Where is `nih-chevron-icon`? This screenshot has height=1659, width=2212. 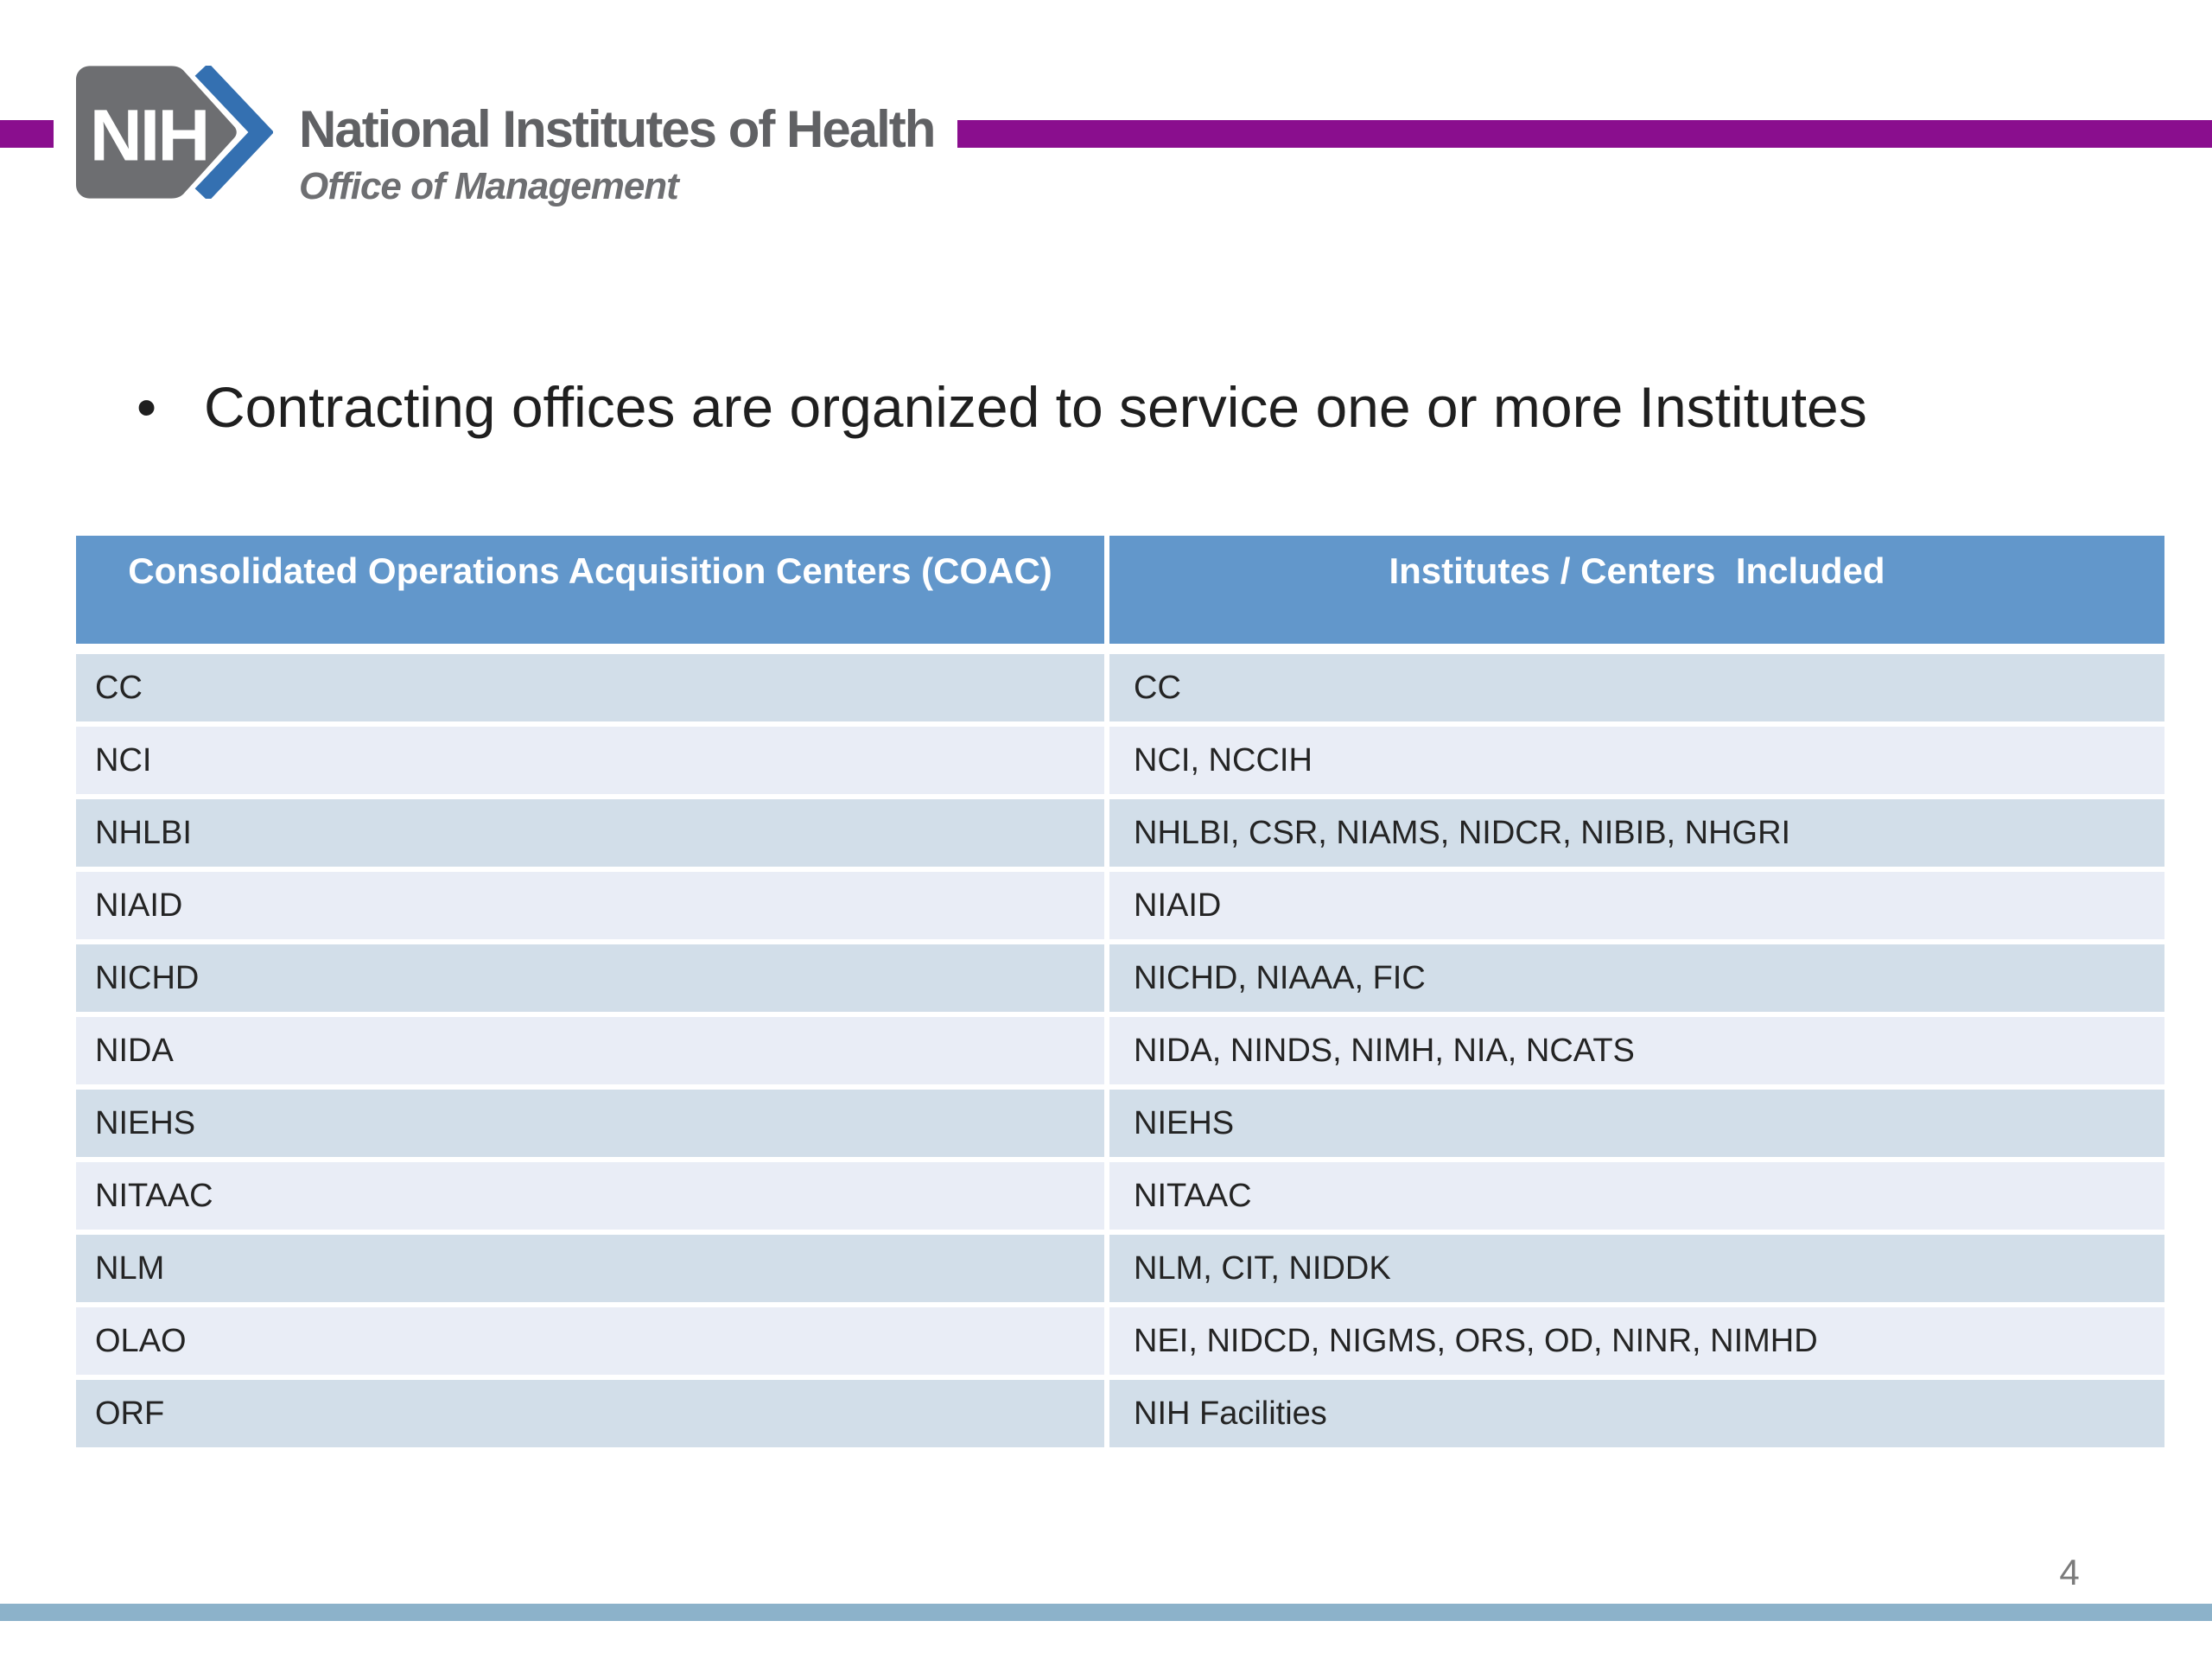
nih-chevron-icon is located at coordinates (233, 132).